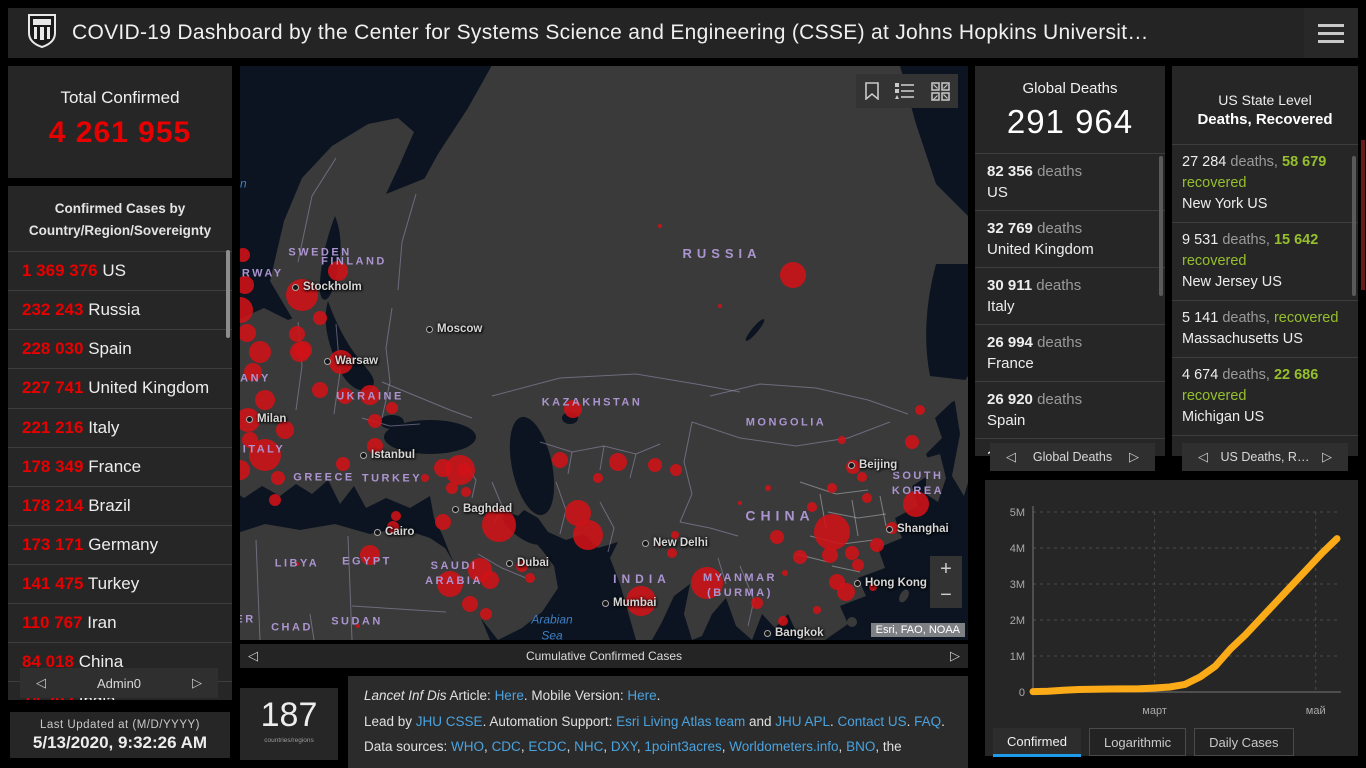  What do you see at coordinates (1134, 456) in the screenshot?
I see `gd-pager-right-icon: ▷` at bounding box center [1134, 456].